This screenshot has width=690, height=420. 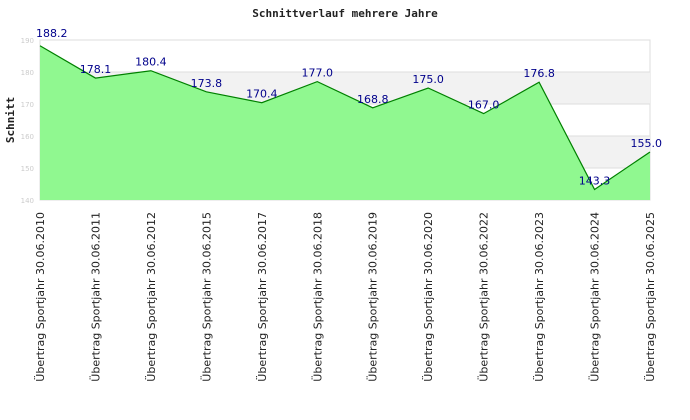 I want to click on data-label: 180.4, so click(x=151, y=62).